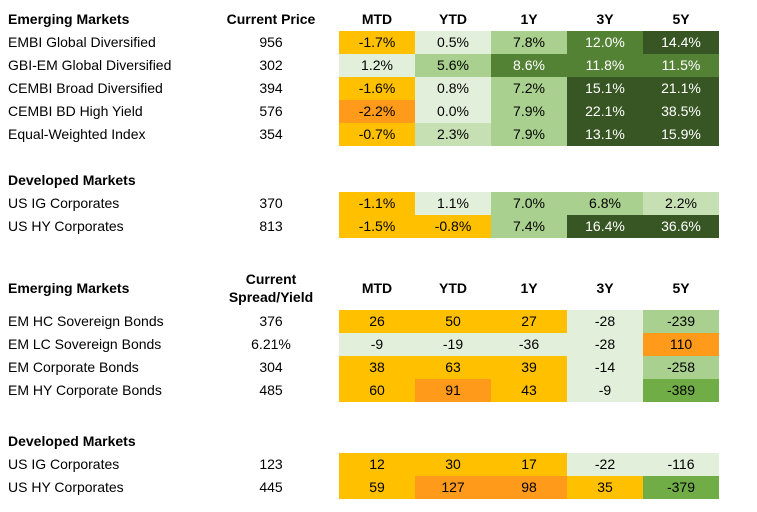 This screenshot has height=512, width=757. What do you see at coordinates (681, 19) in the screenshot?
I see `col-5y: 5Y` at bounding box center [681, 19].